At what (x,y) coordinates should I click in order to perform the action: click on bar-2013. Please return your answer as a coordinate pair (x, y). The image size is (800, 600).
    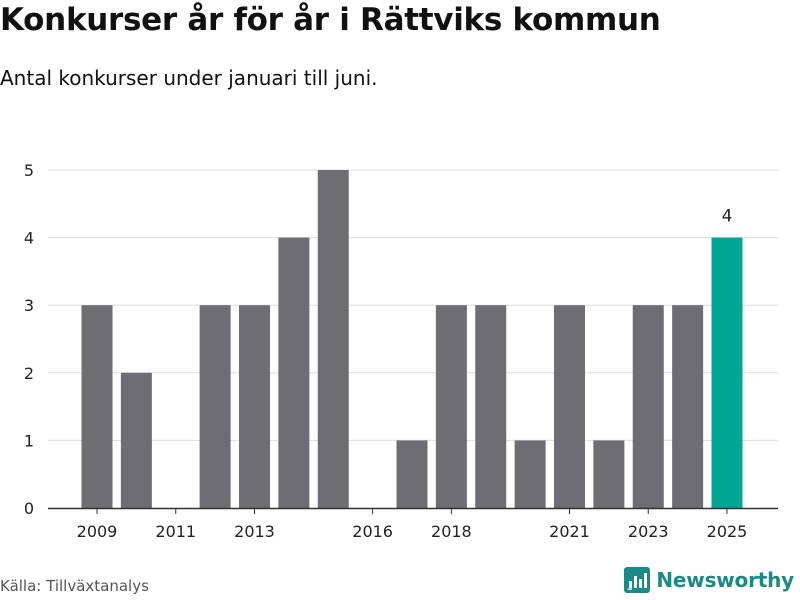
    Looking at the image, I should click on (254, 406).